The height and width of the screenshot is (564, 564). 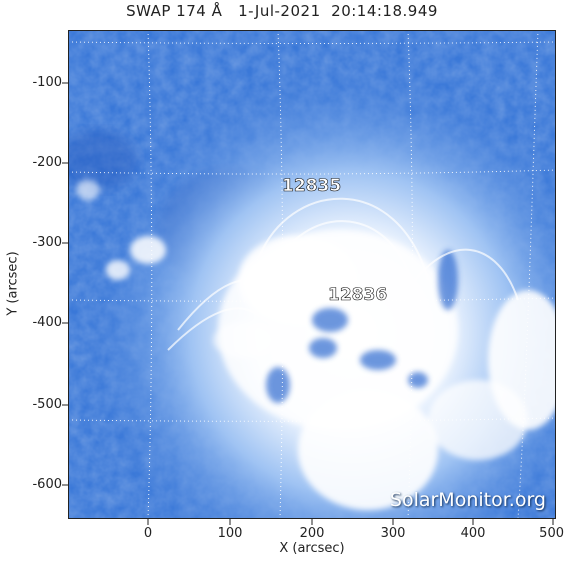 I want to click on region-label-12836: 12836, so click(x=358, y=295).